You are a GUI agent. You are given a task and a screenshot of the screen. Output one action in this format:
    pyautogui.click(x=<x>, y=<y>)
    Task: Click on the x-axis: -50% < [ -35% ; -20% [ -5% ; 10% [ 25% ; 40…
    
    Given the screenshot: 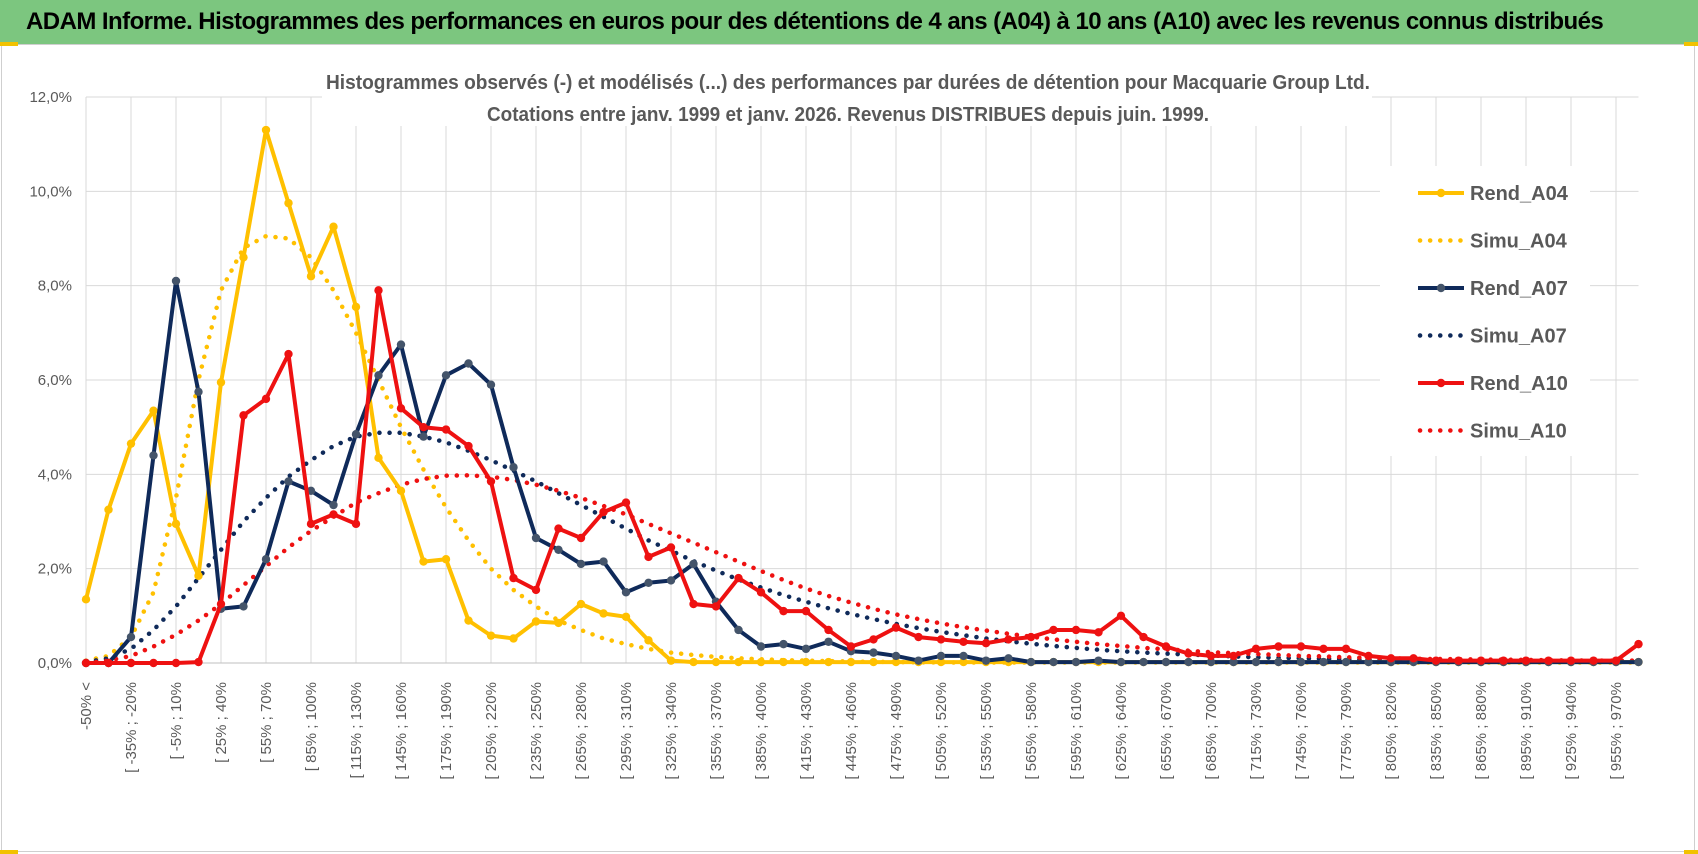 What is the action you would take?
    pyautogui.click(x=851, y=731)
    